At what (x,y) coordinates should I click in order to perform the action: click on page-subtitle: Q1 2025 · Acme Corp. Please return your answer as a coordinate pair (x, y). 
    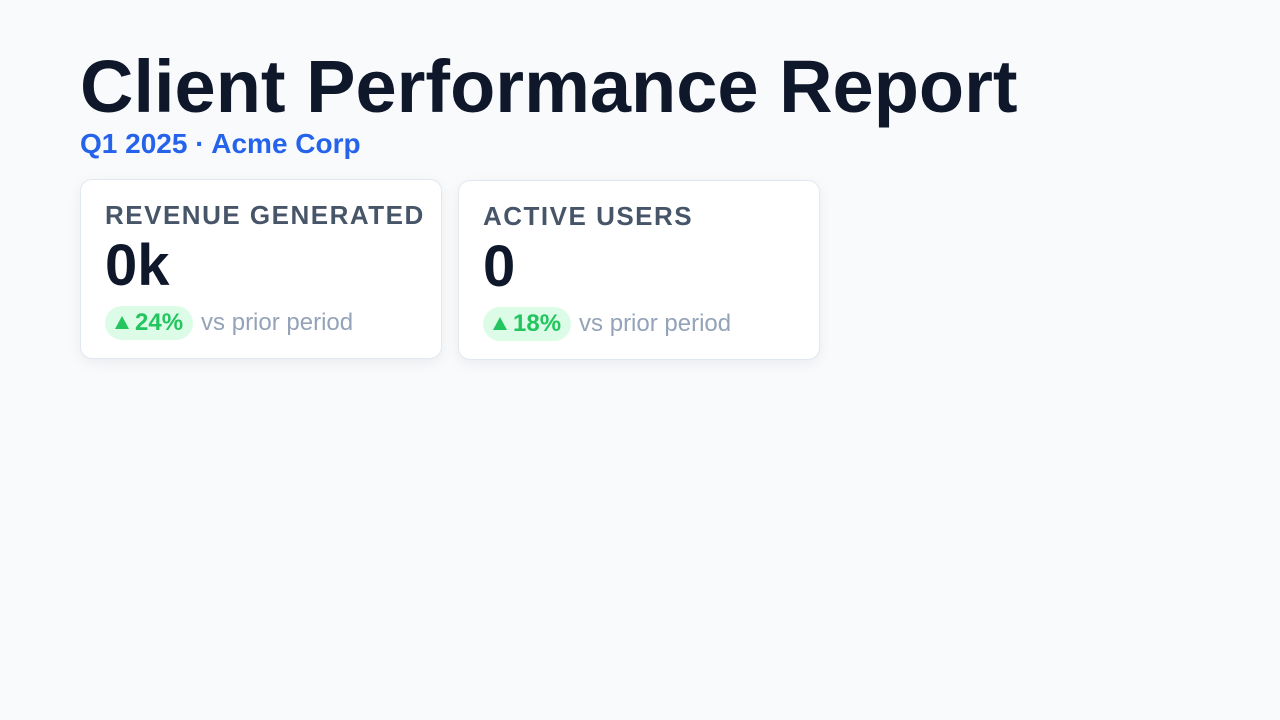
    Looking at the image, I should click on (220, 143).